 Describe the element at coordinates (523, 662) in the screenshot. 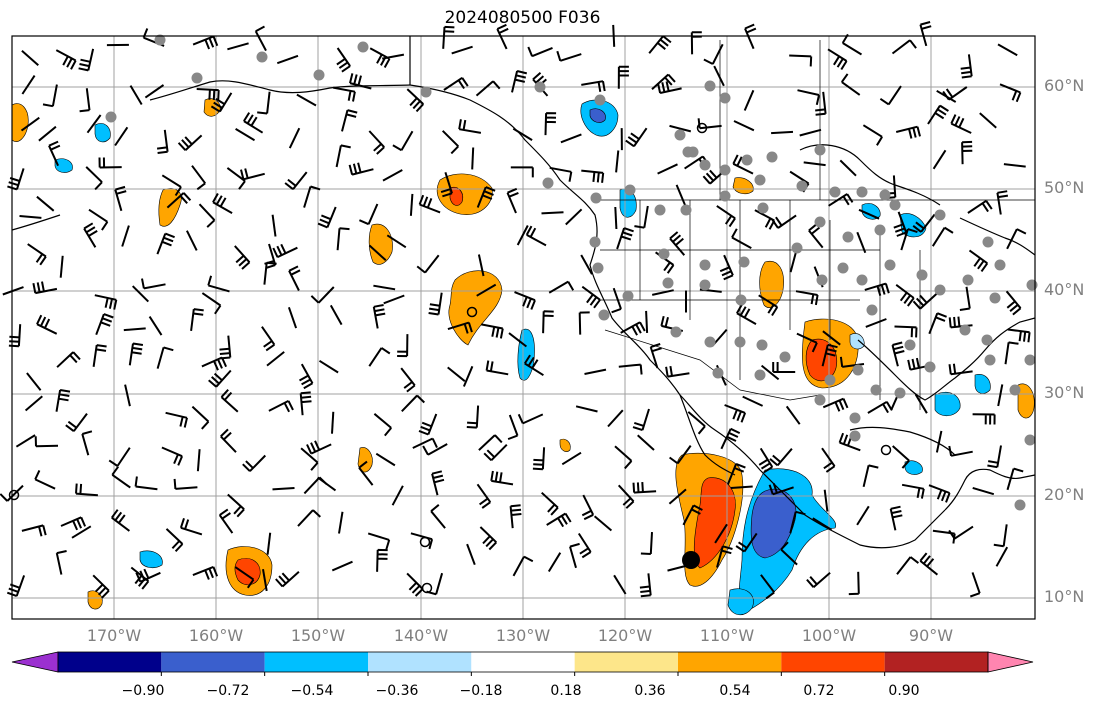

I see `colorbar-frame` at that location.